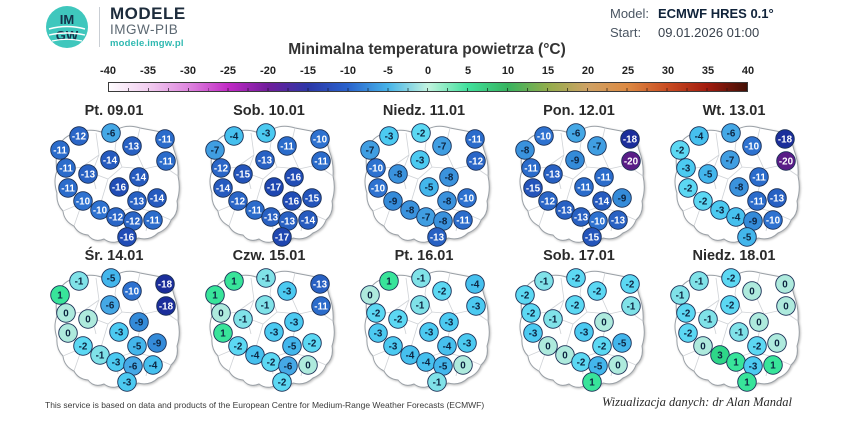 The height and width of the screenshot is (423, 854). I want to click on colorbar-tick-label: -35, so click(148, 71).